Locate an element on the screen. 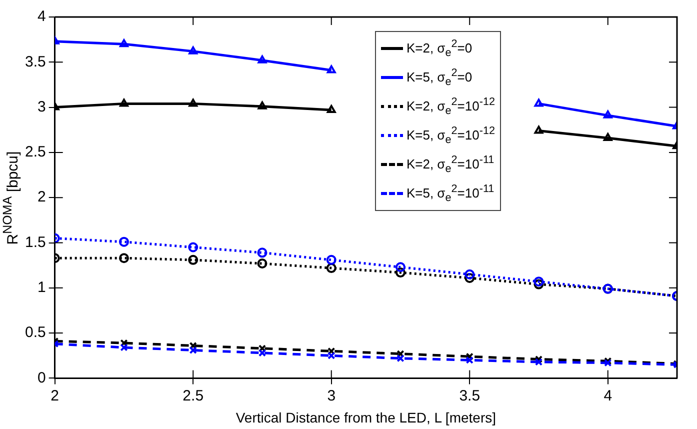 This screenshot has height=429, width=697. legend-label: K=5, σ$_{e}$$^{2}$=0 is located at coordinates (439, 78).